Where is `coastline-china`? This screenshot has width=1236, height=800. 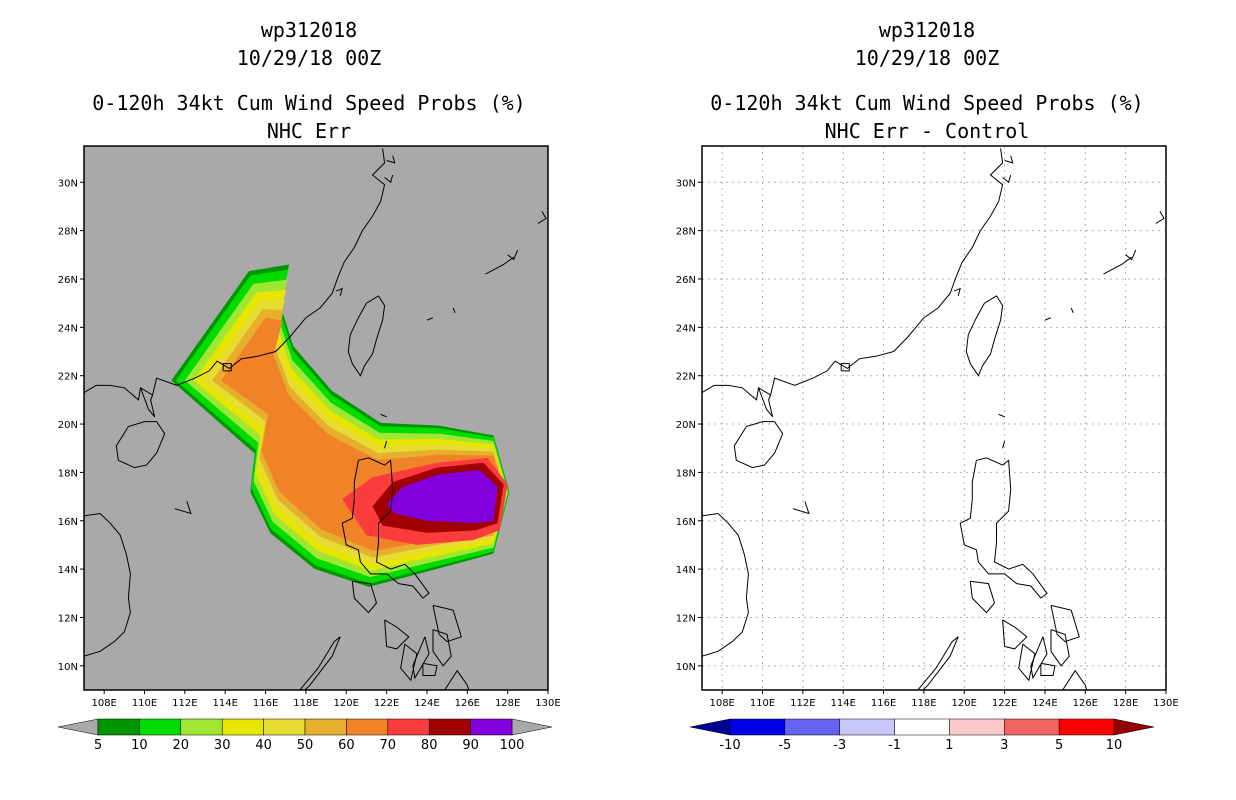
coastline-china is located at coordinates (235, 274).